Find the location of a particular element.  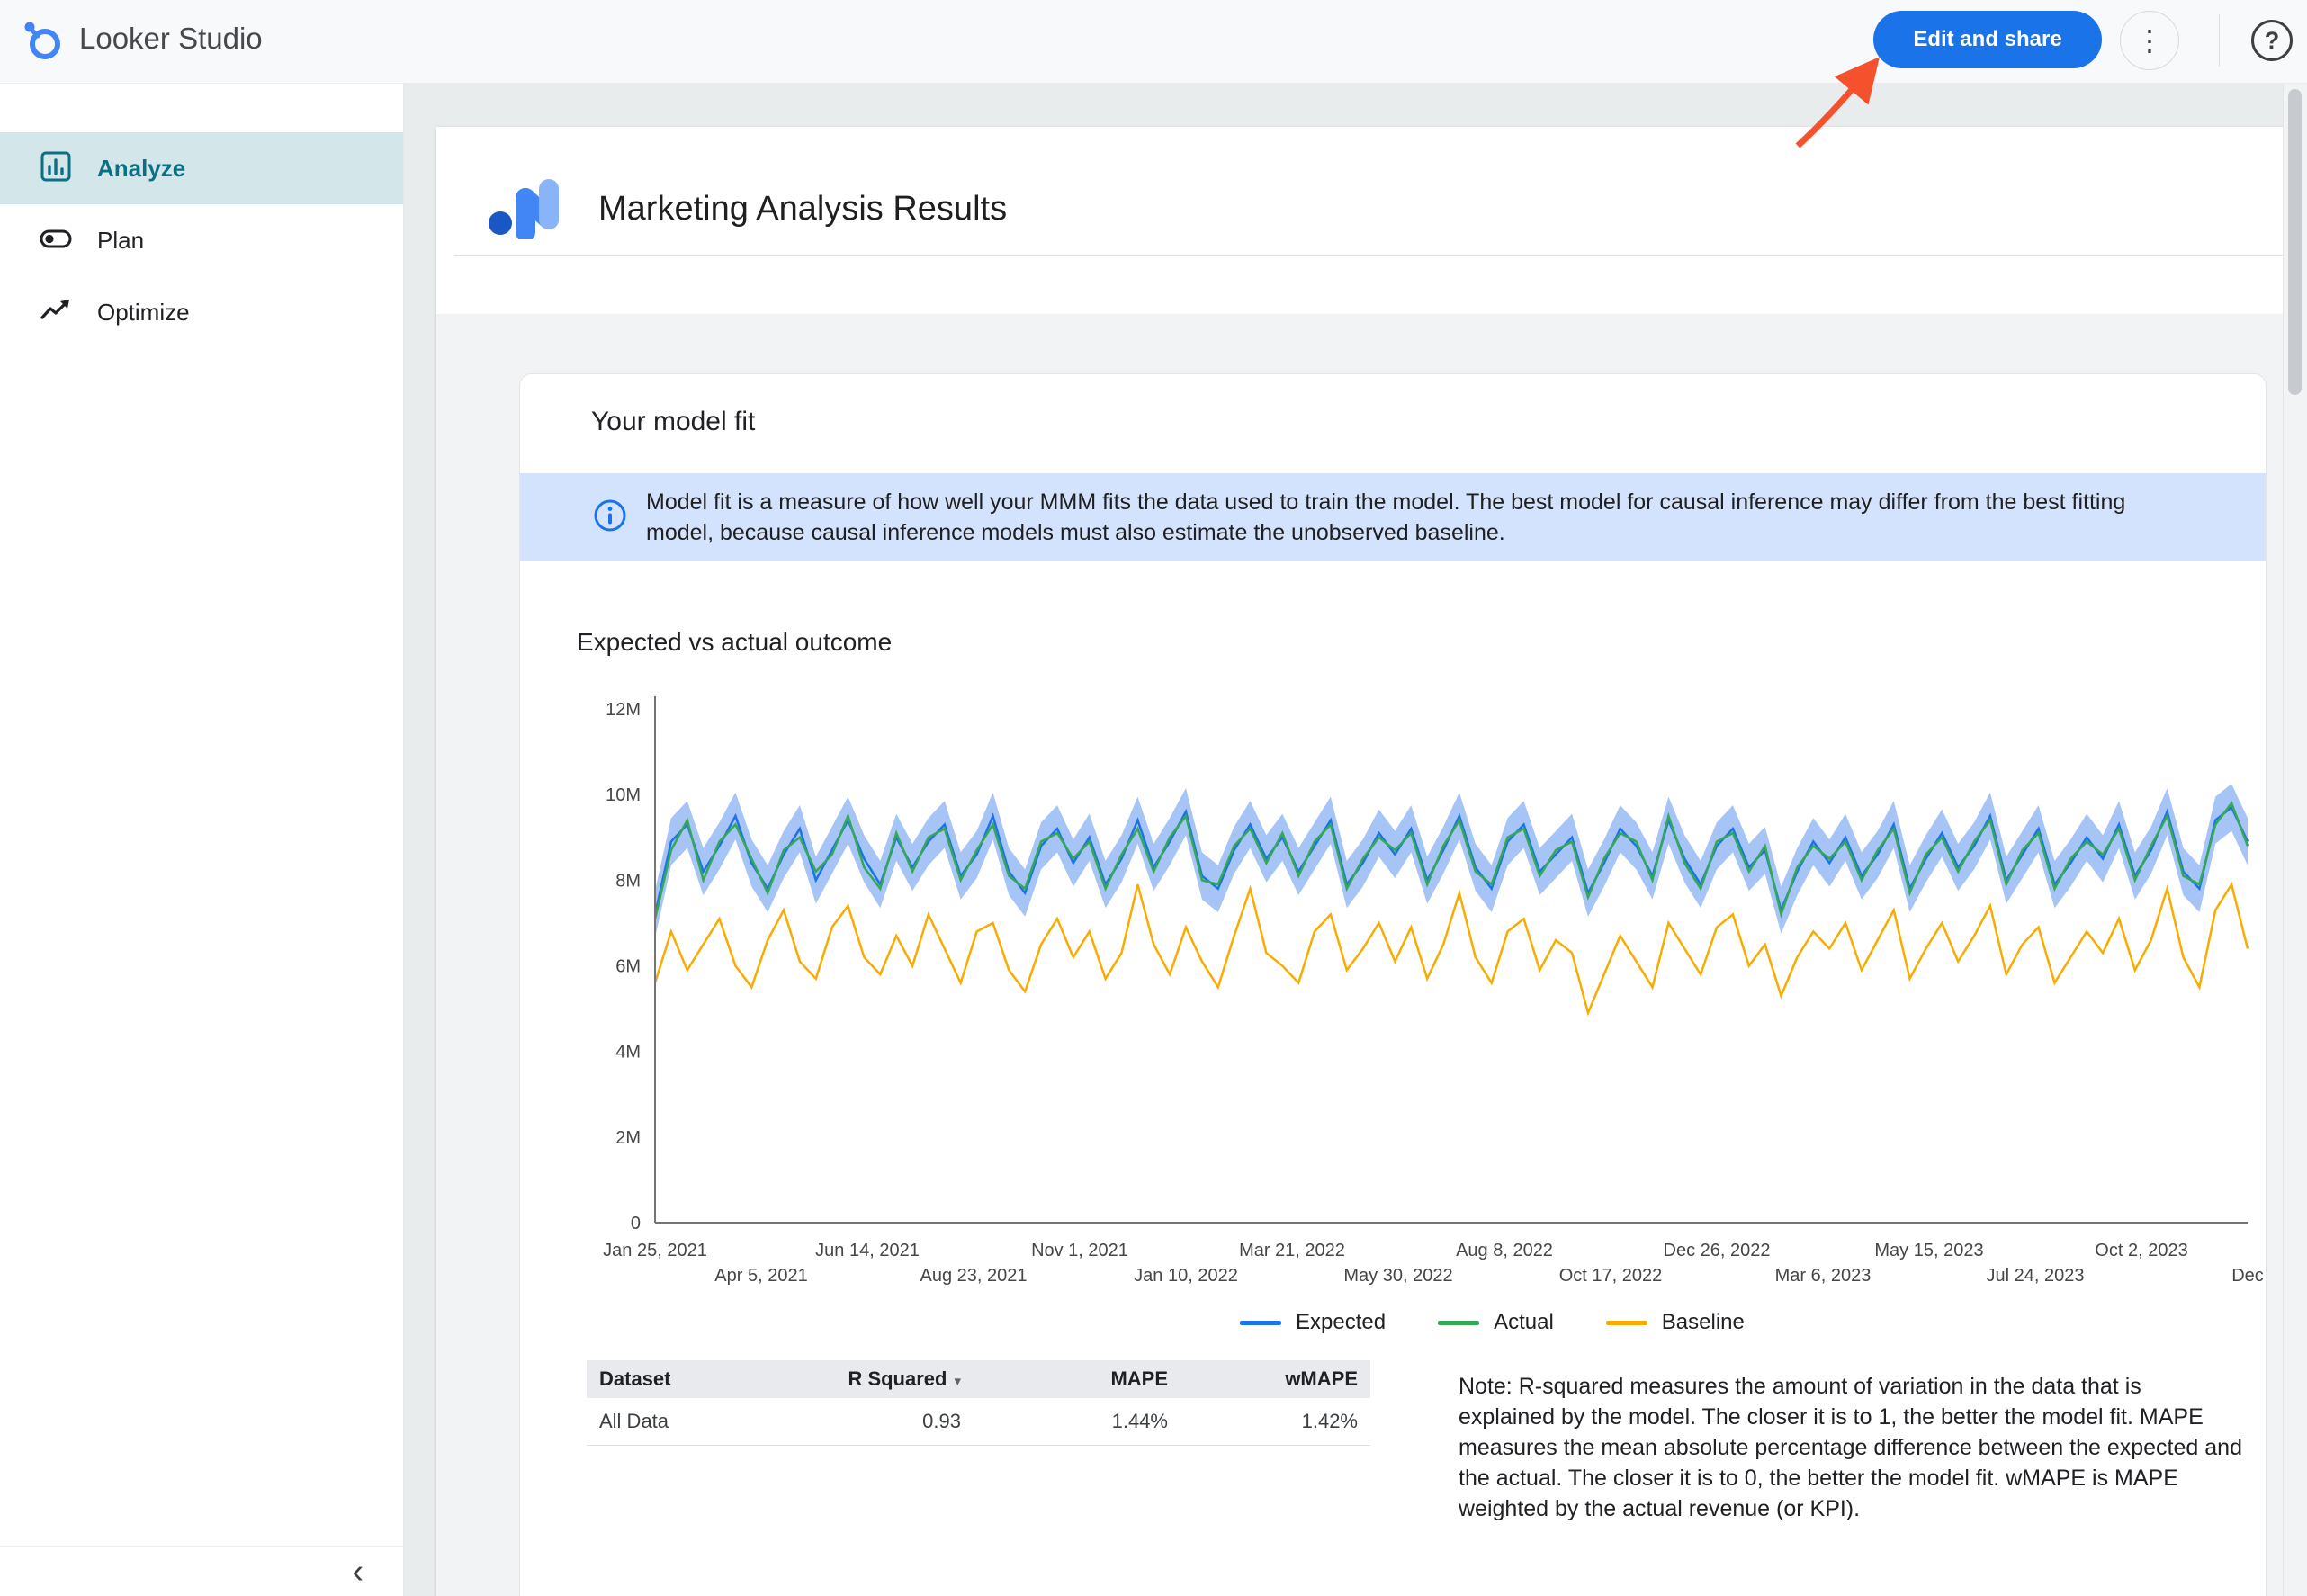

x-tick-label: Apr 5, 2021 is located at coordinates (760, 1276).